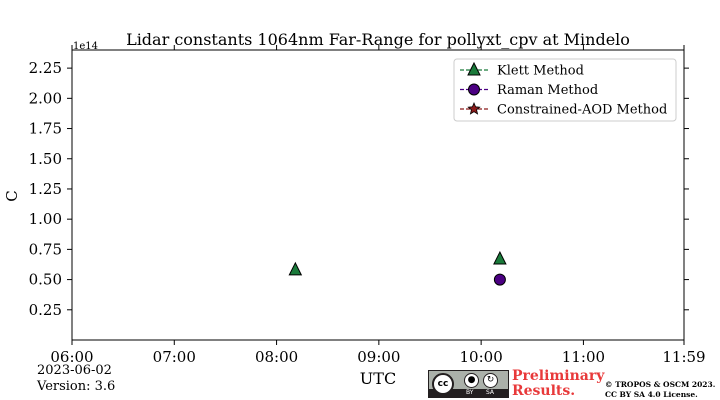 The image size is (720, 400). I want to click on y-tick-label: 2.25, so click(45, 68).